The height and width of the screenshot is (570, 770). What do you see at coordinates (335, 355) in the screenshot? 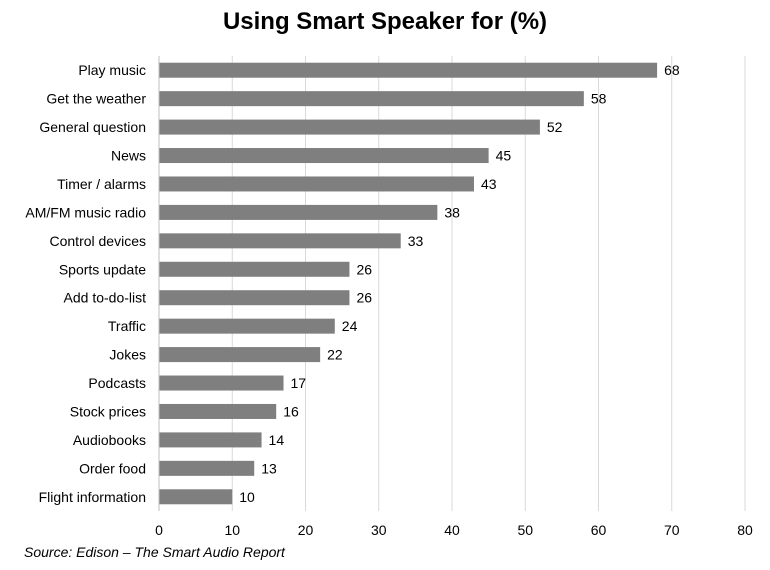
I see `data-label: 22` at bounding box center [335, 355].